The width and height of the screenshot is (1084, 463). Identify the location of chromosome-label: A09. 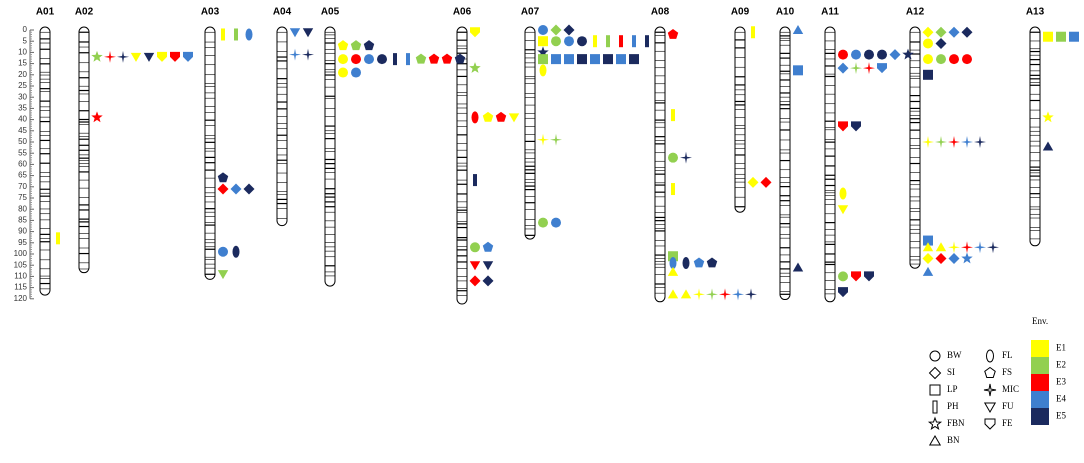
(740, 12).